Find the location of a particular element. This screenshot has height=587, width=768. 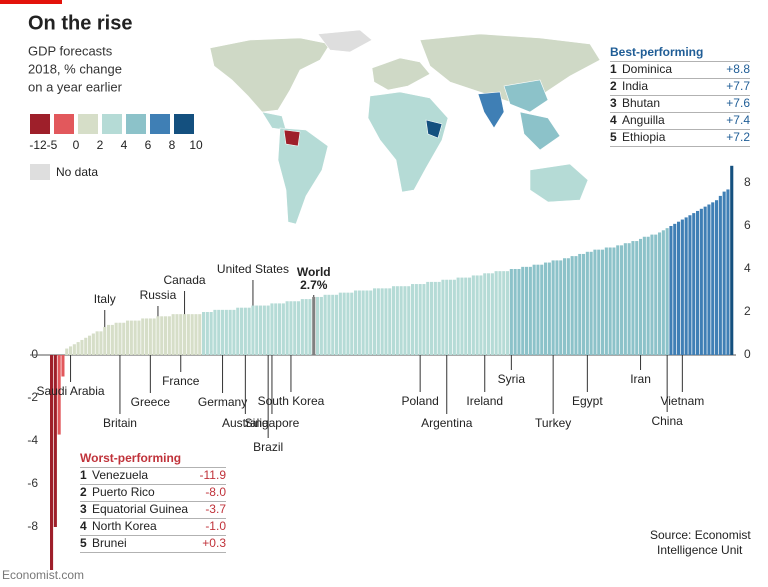

legend-label: 6 is located at coordinates (148, 145).